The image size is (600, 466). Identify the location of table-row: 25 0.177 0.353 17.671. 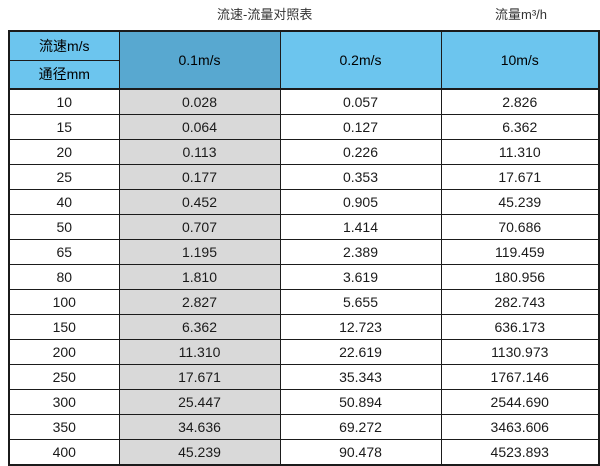
(304, 177).